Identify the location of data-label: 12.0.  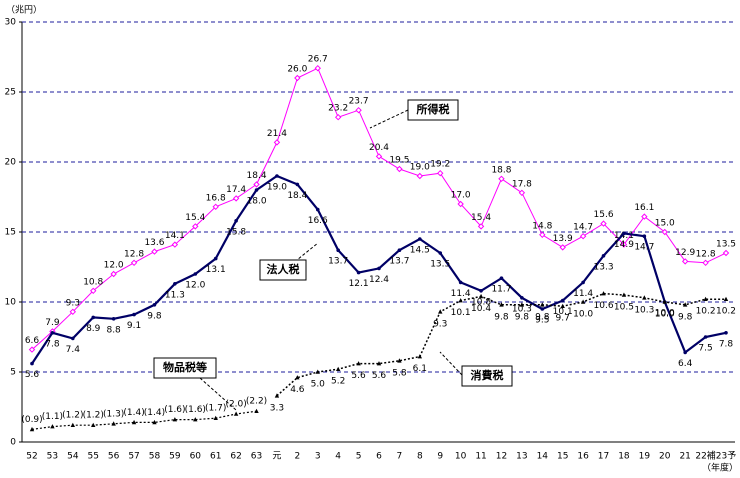
(195, 286).